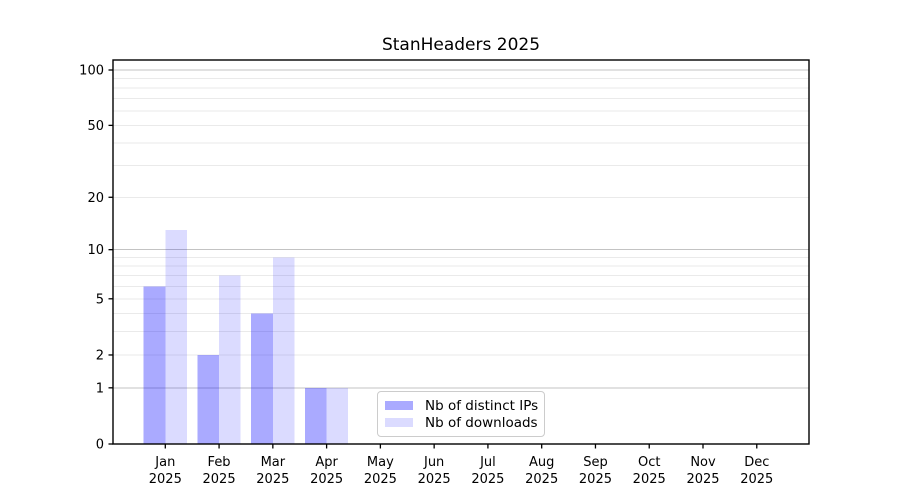  What do you see at coordinates (481, 422) in the screenshot?
I see `legend-label-downloads: Nb of downloads` at bounding box center [481, 422].